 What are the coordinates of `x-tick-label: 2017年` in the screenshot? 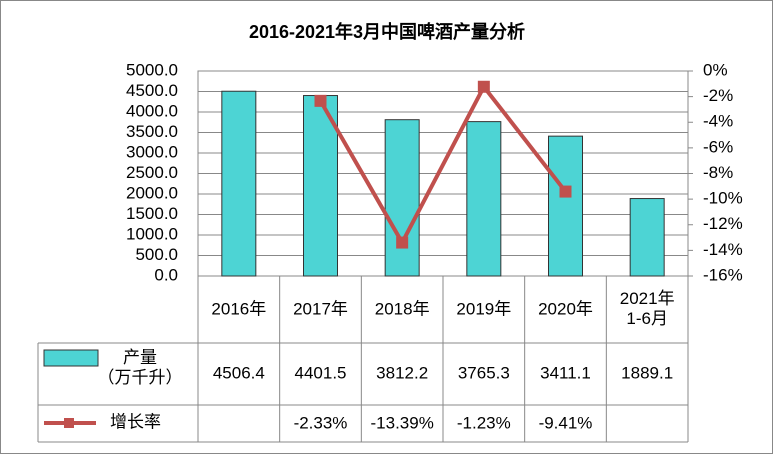 It's located at (320, 308).